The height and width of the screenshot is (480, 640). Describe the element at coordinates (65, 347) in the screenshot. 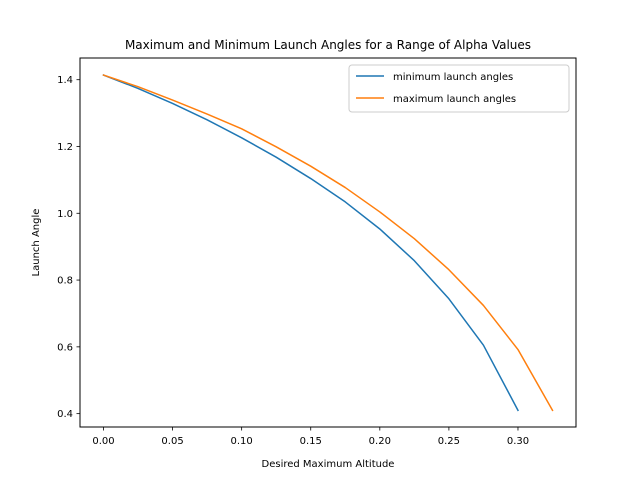

I see `y-tick-label: 0.6` at that location.